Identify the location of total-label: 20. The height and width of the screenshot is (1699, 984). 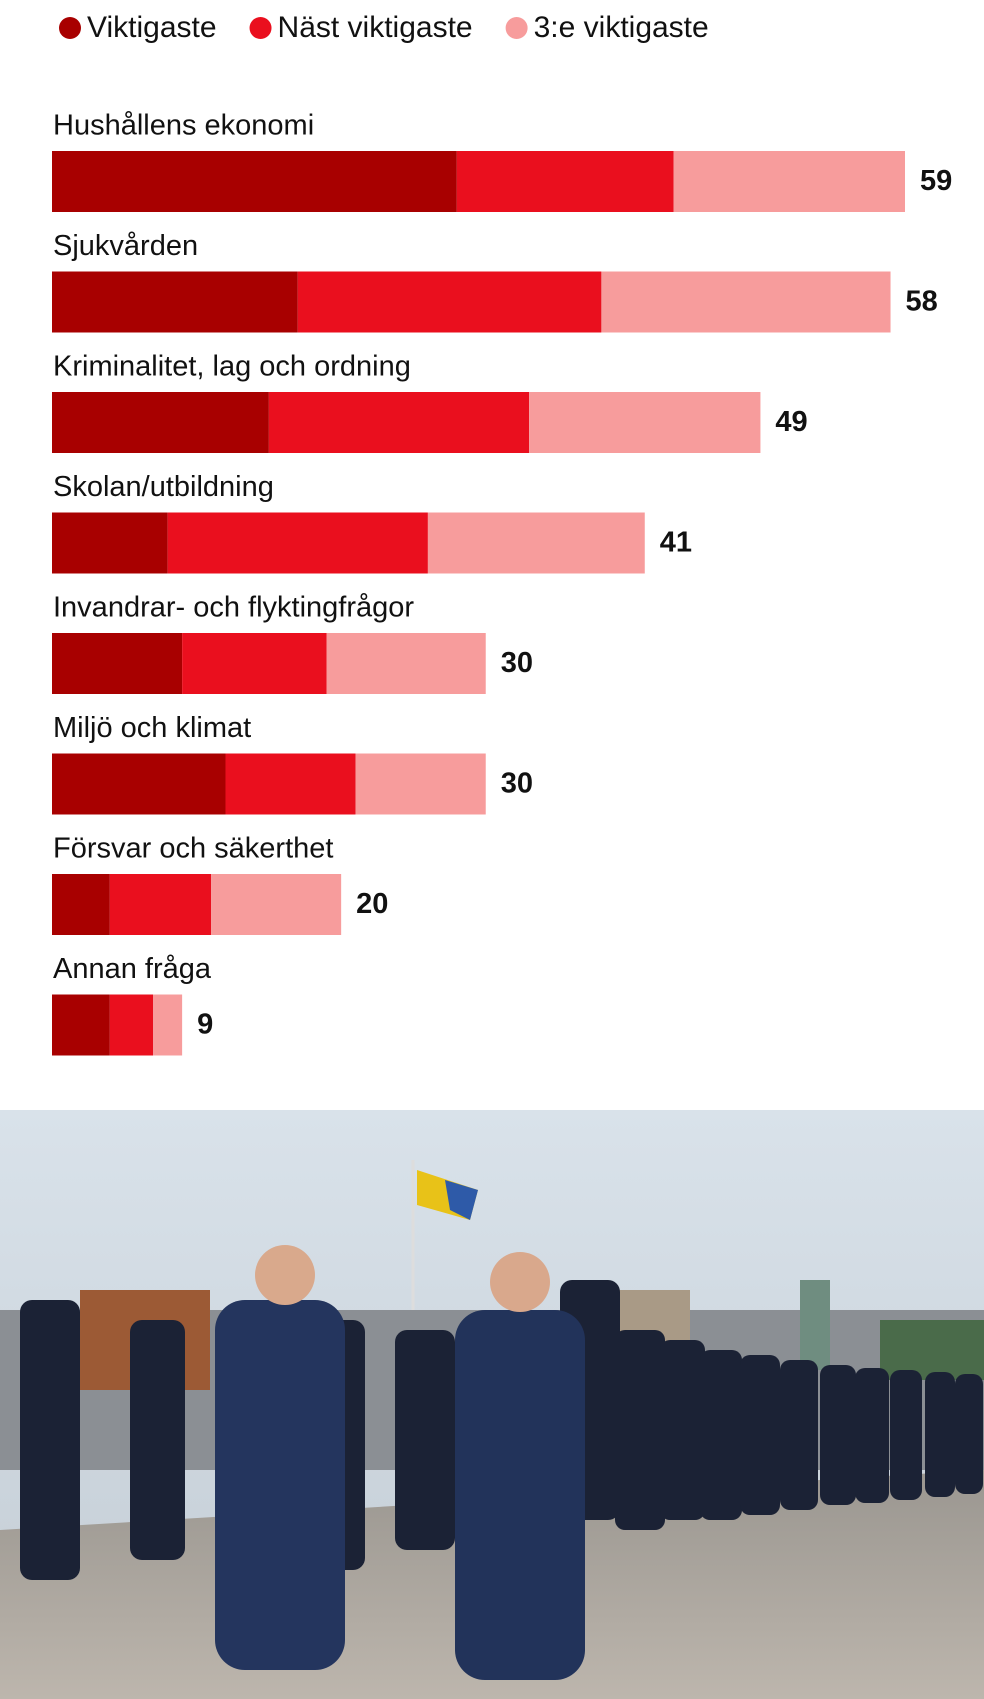
(372, 904).